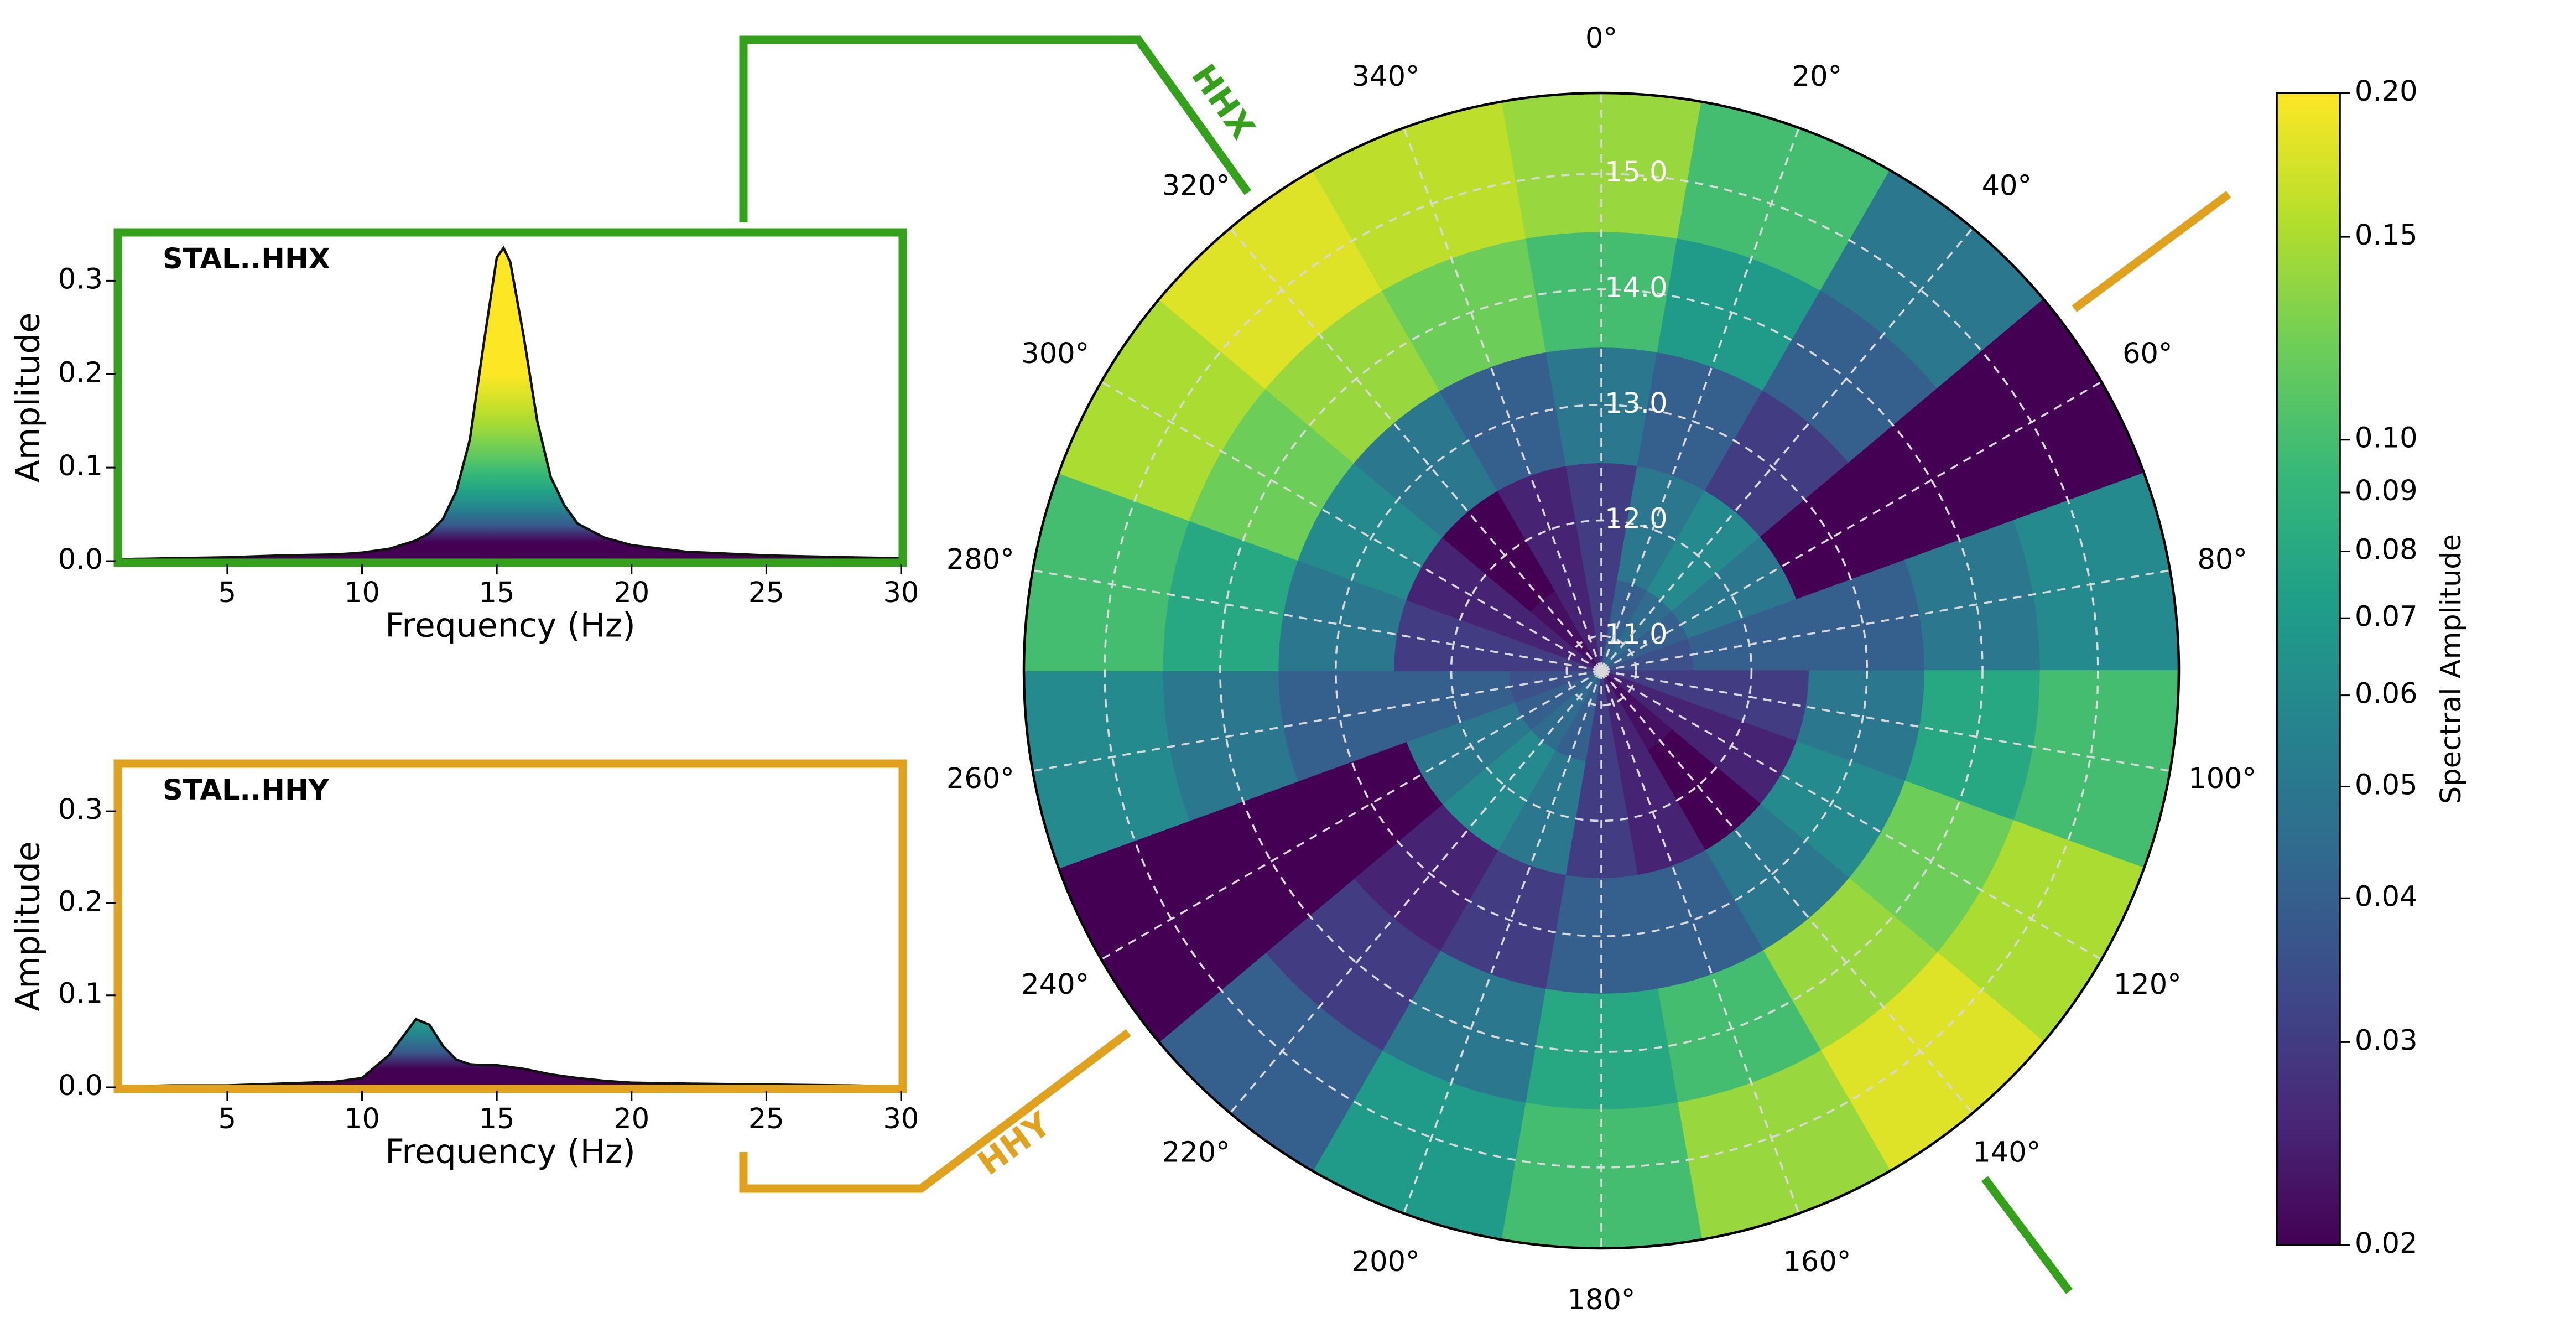  What do you see at coordinates (1601, 39) in the screenshot?
I see `theta-tick-label: 0°` at bounding box center [1601, 39].